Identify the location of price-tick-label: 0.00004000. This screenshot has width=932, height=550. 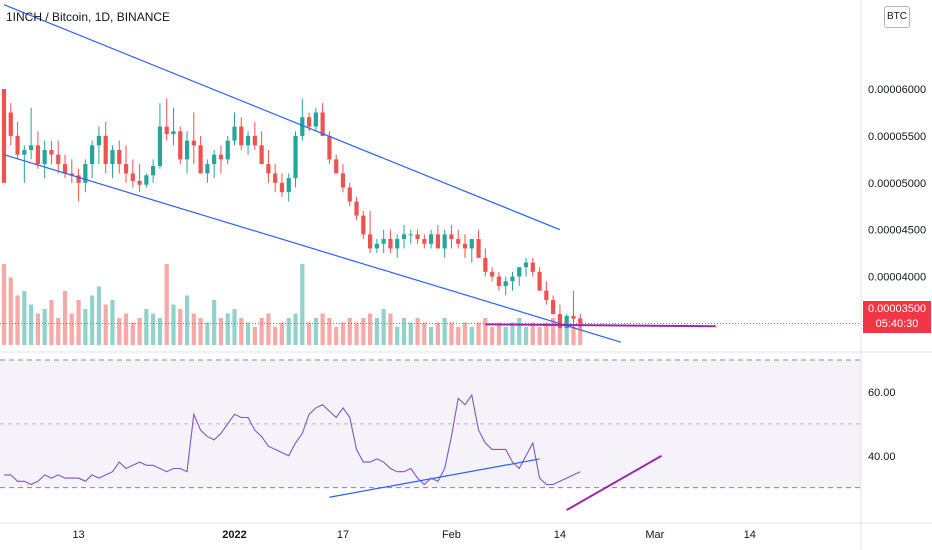
(897, 278).